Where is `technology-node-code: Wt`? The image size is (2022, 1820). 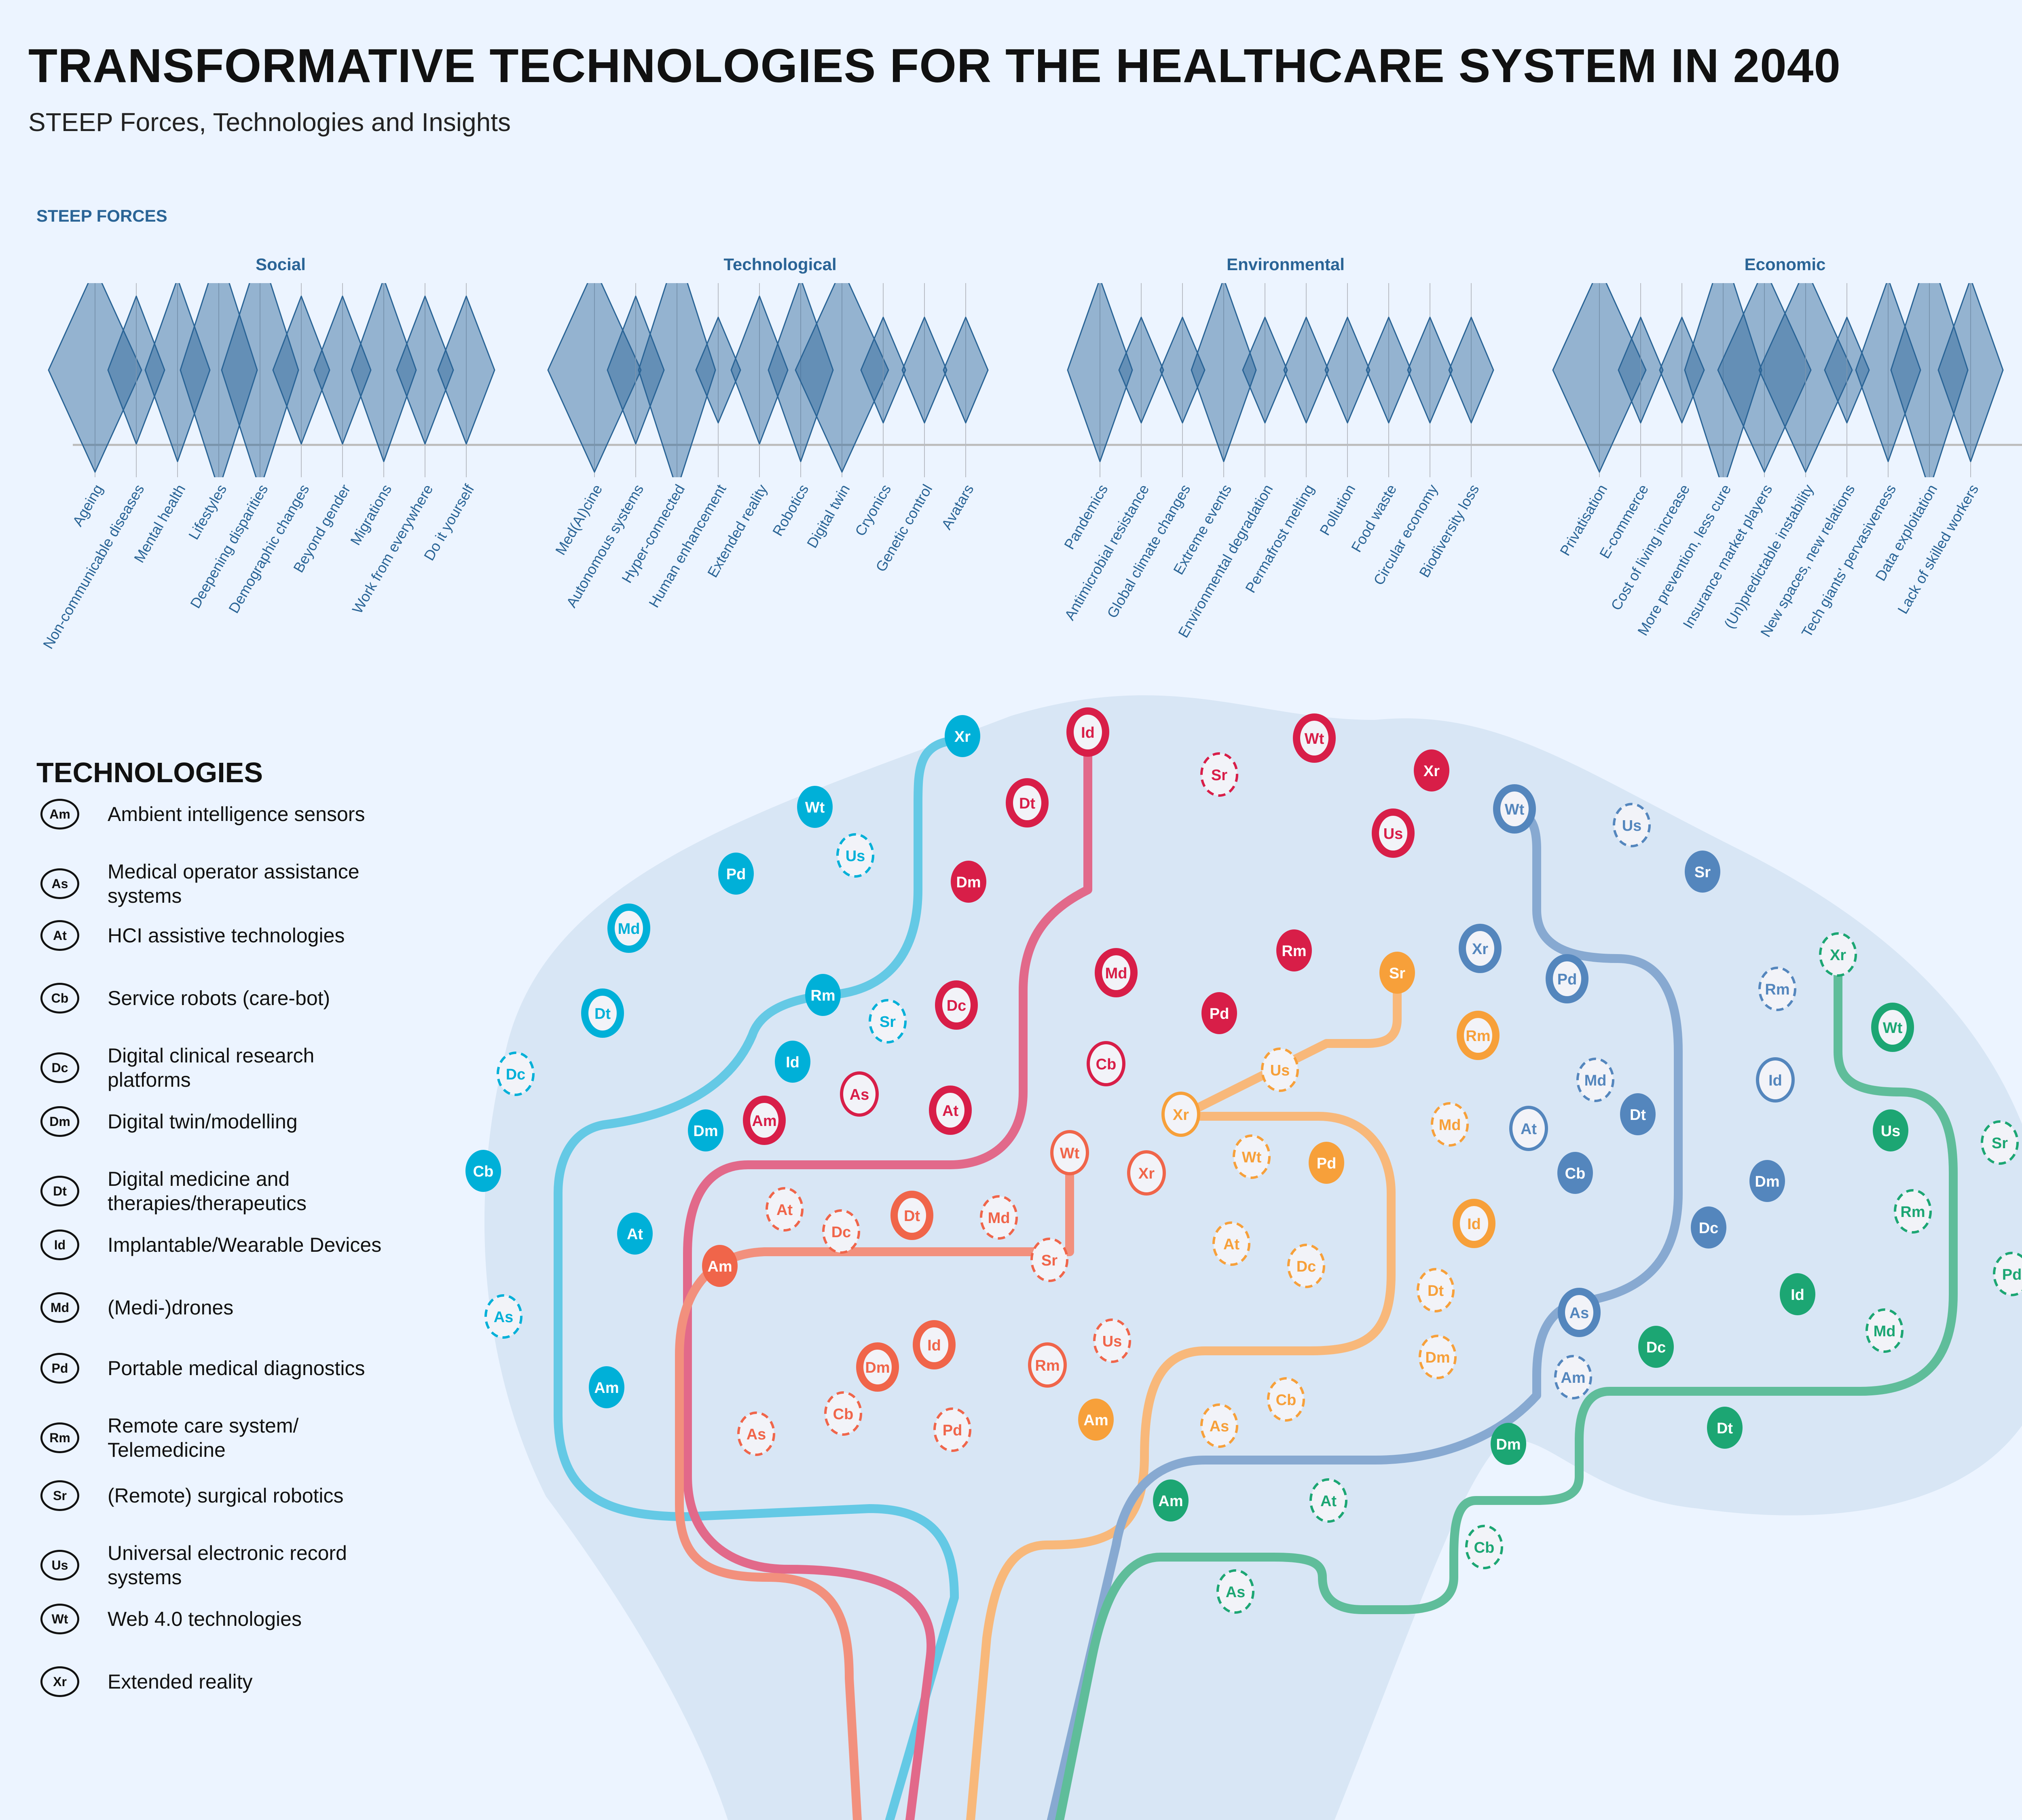
technology-node-code: Wt is located at coordinates (1252, 1157).